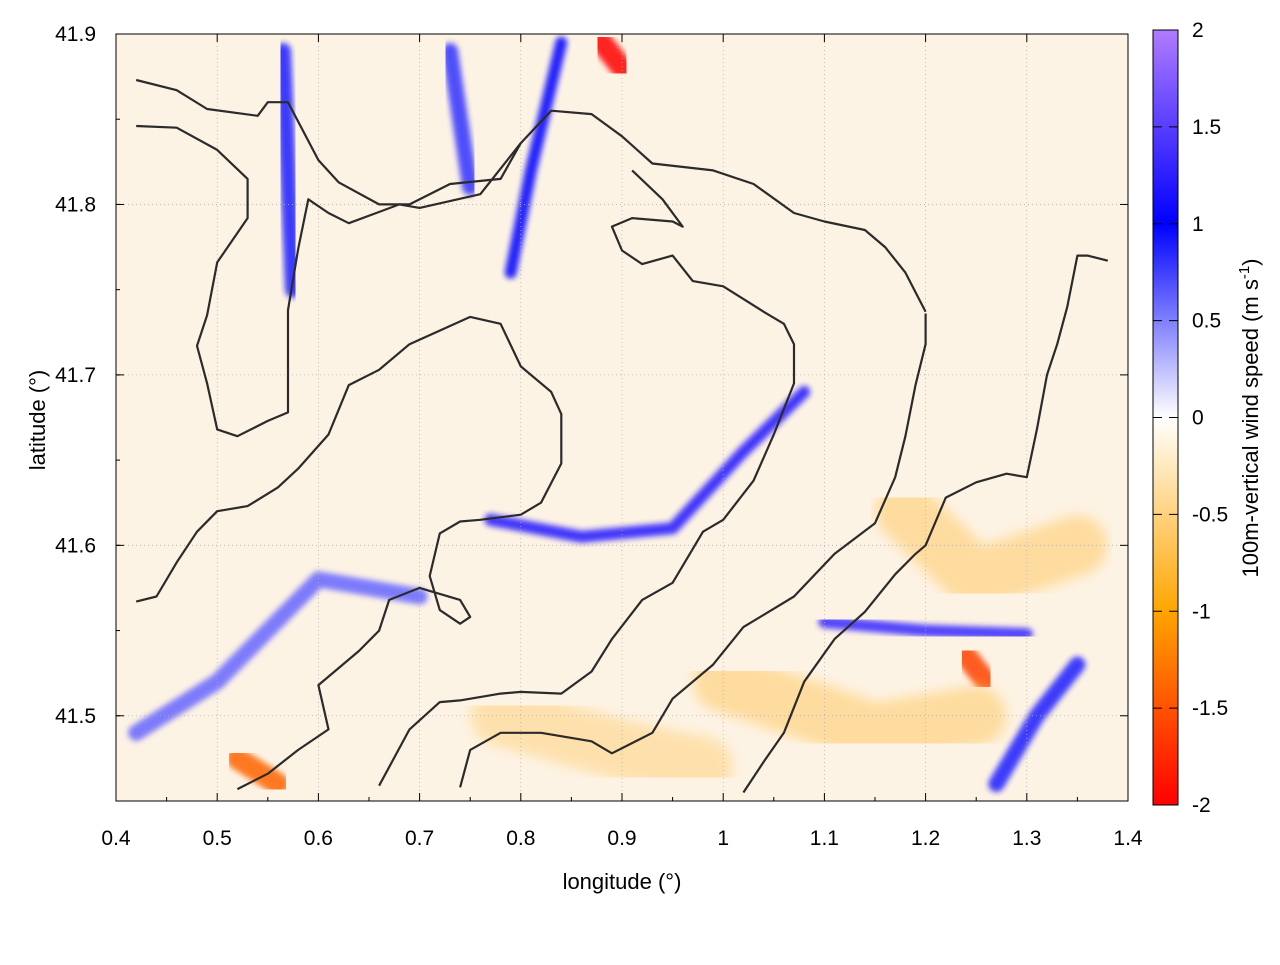 This screenshot has width=1280, height=965. What do you see at coordinates (723, 838) in the screenshot?
I see `x-tick-label: 1` at bounding box center [723, 838].